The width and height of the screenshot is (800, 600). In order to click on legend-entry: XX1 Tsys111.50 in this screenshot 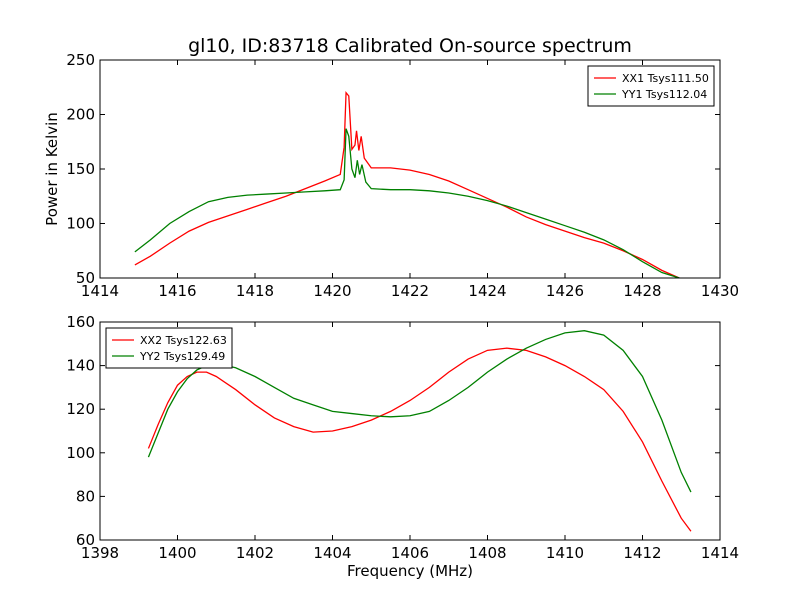, I will do `click(665, 78)`.